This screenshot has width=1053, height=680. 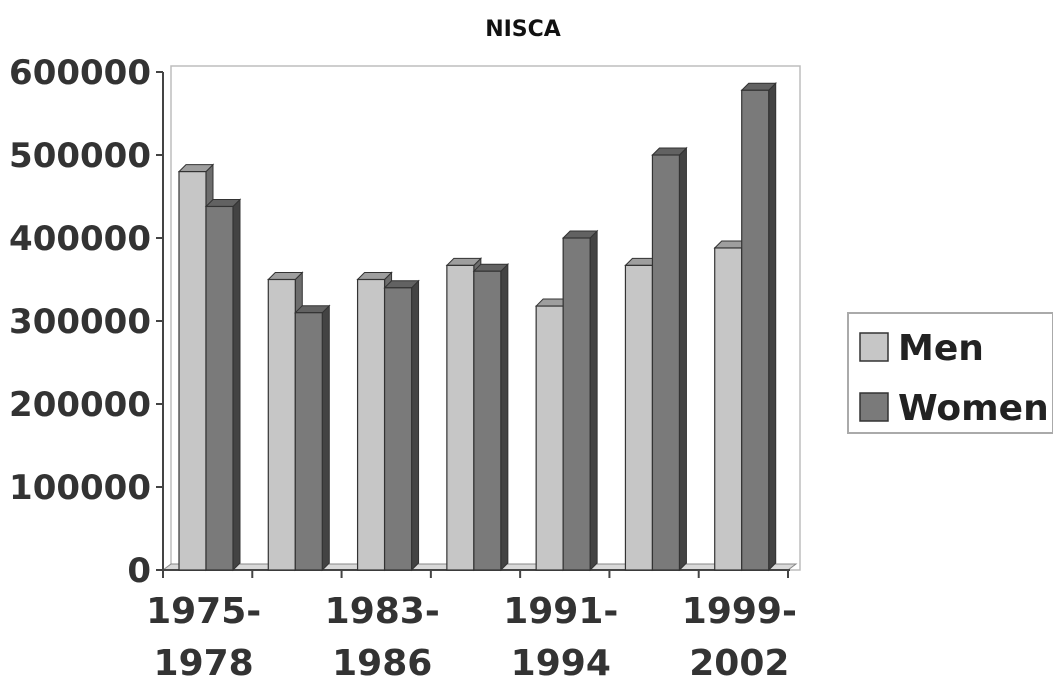 I want to click on legend-label-men: Men, so click(x=941, y=348).